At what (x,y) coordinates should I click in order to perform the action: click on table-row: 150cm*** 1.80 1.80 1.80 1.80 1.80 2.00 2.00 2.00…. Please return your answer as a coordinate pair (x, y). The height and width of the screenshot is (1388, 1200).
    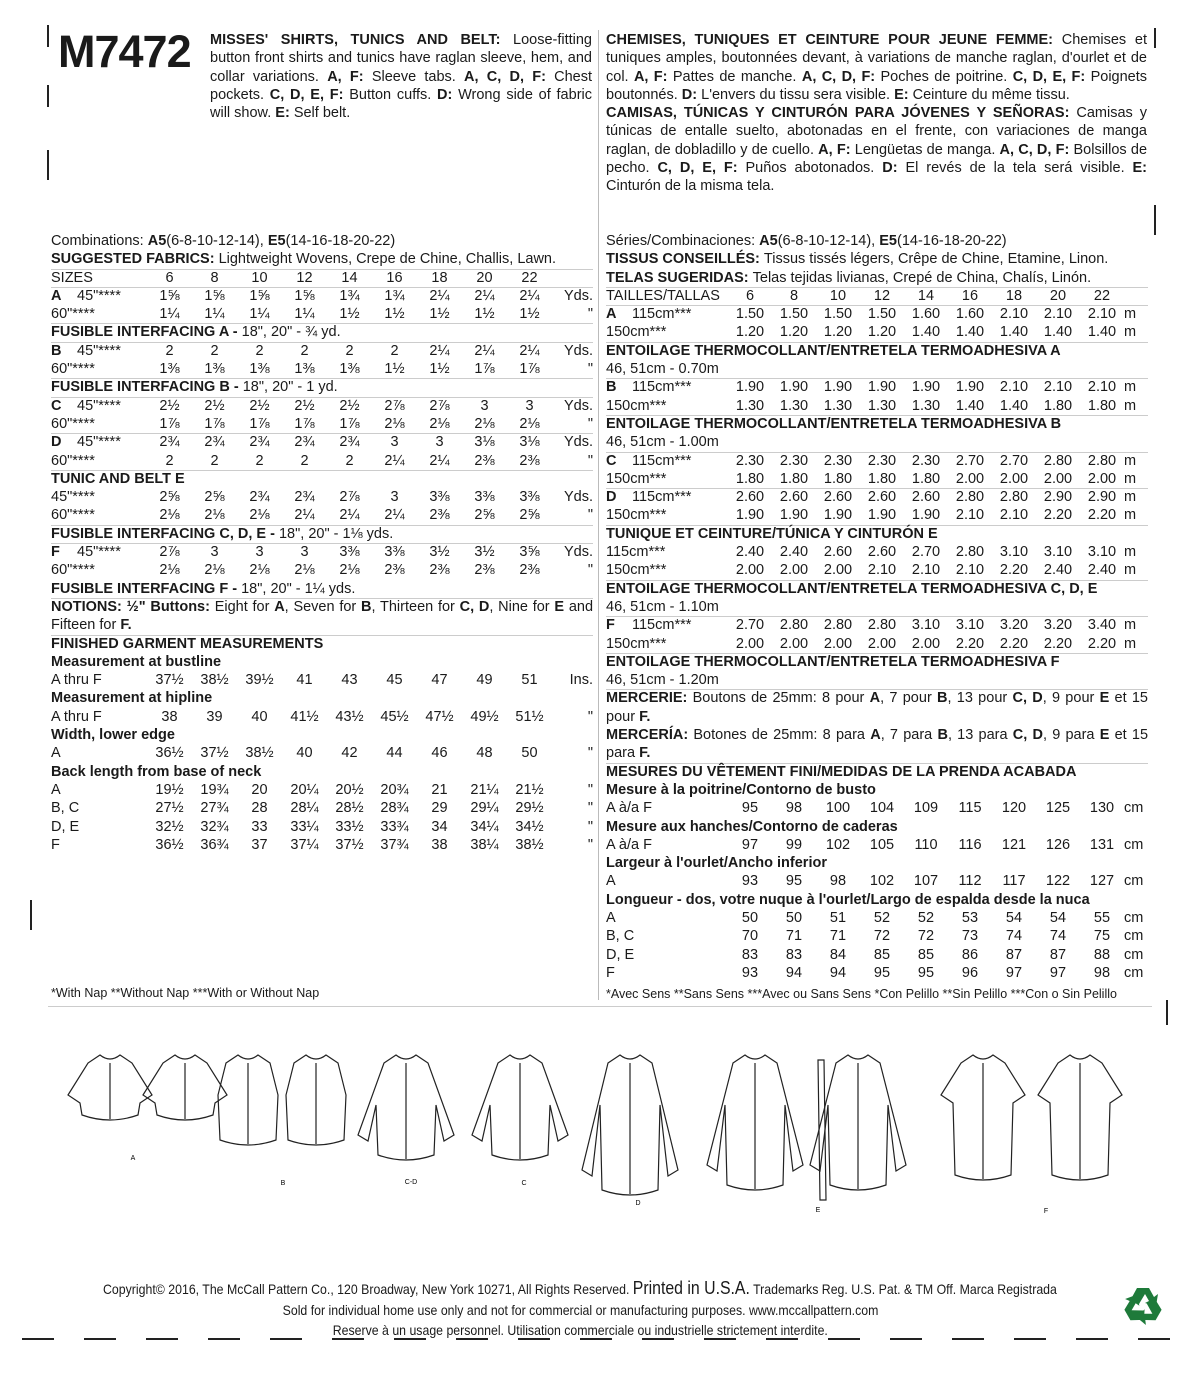
    Looking at the image, I should click on (877, 479).